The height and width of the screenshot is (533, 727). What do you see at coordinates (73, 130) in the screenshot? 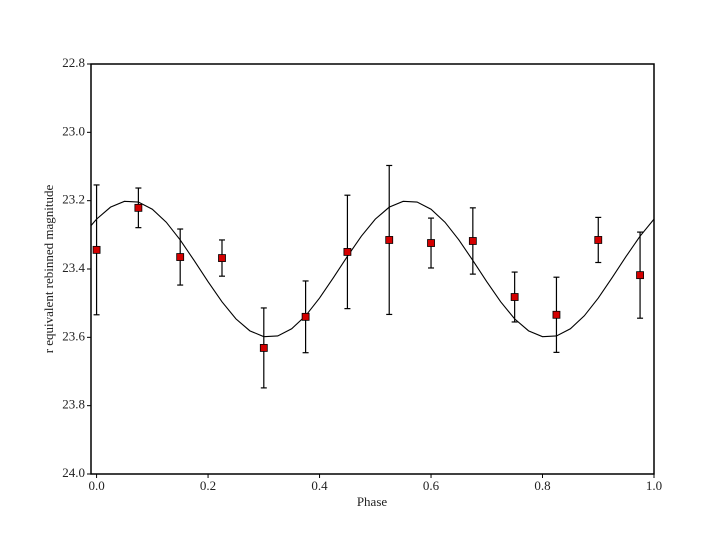
I see `y-tick-label: 23.0` at bounding box center [73, 130].